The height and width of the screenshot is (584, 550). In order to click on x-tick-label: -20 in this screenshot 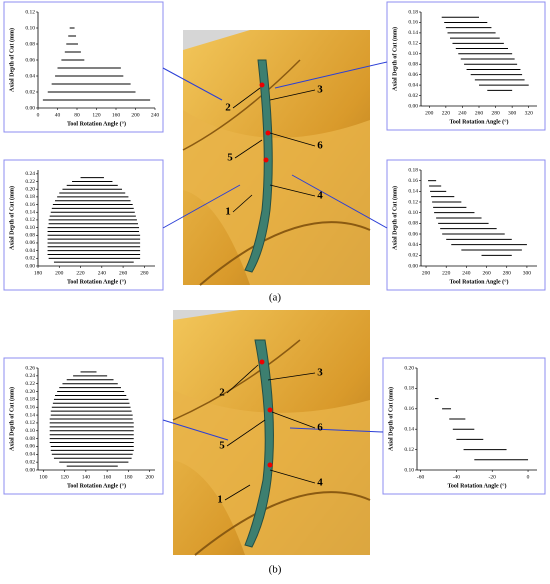, I will do `click(493, 477)`.